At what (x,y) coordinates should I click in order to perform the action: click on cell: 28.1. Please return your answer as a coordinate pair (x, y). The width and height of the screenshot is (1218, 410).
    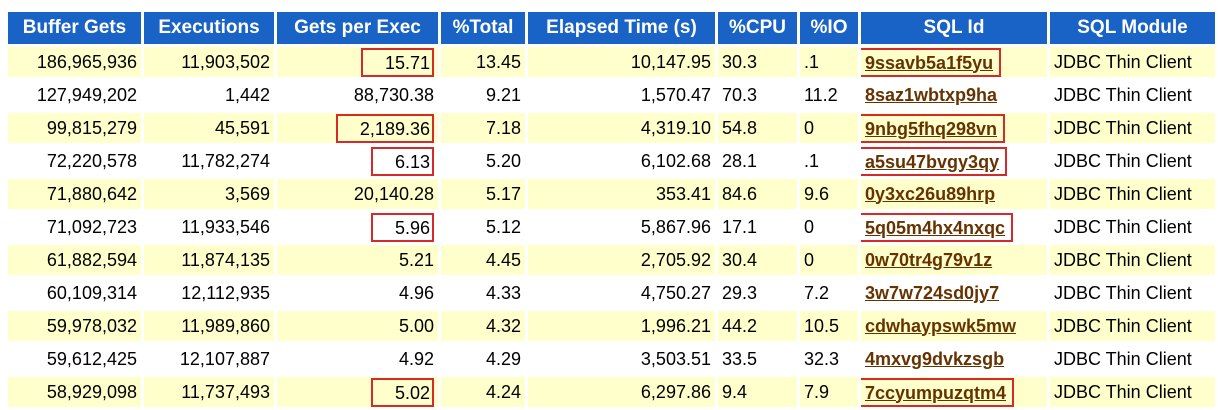
    Looking at the image, I should click on (757, 161).